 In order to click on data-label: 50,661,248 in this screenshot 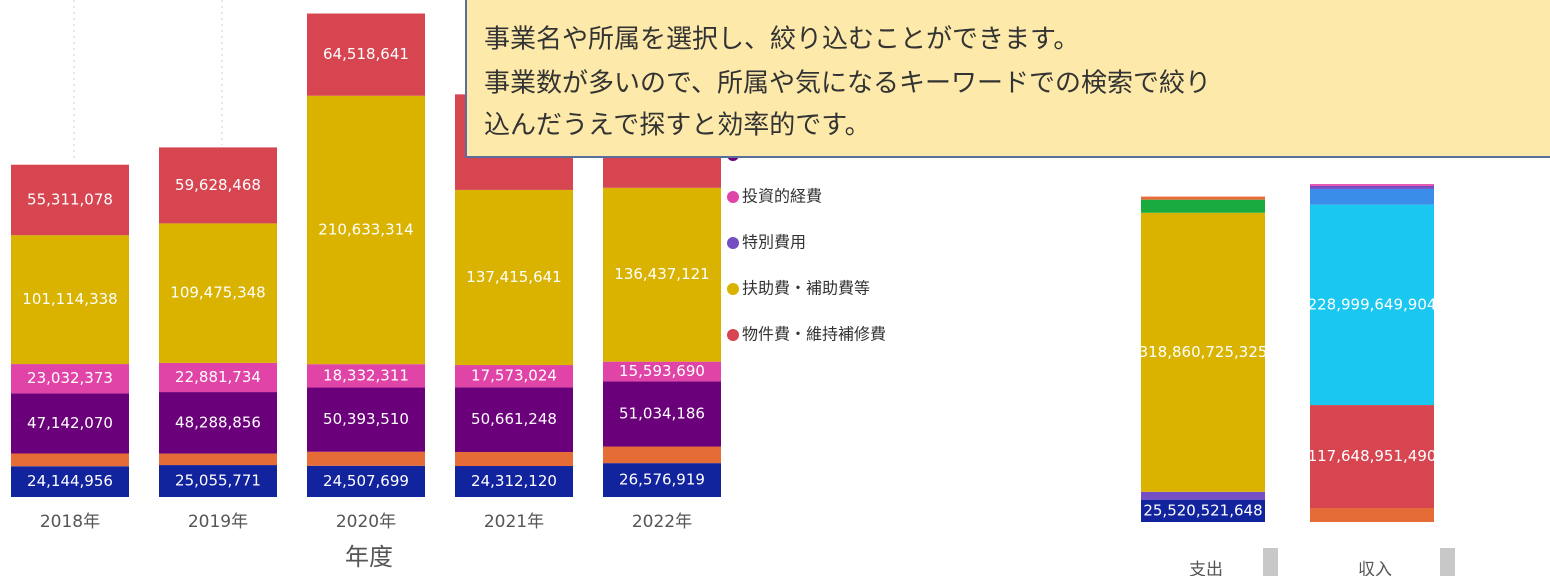, I will do `click(514, 419)`.